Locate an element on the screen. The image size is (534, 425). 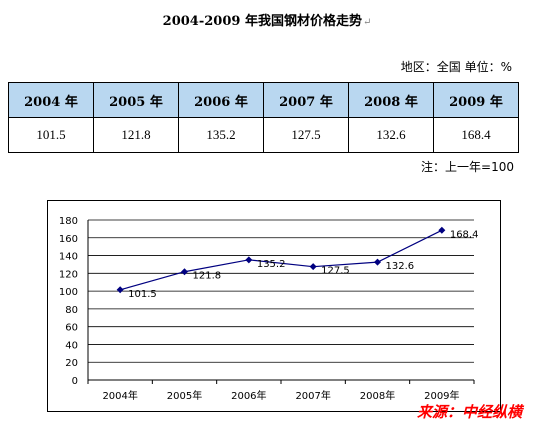
y-tick-label: 160 is located at coordinates (68, 239).